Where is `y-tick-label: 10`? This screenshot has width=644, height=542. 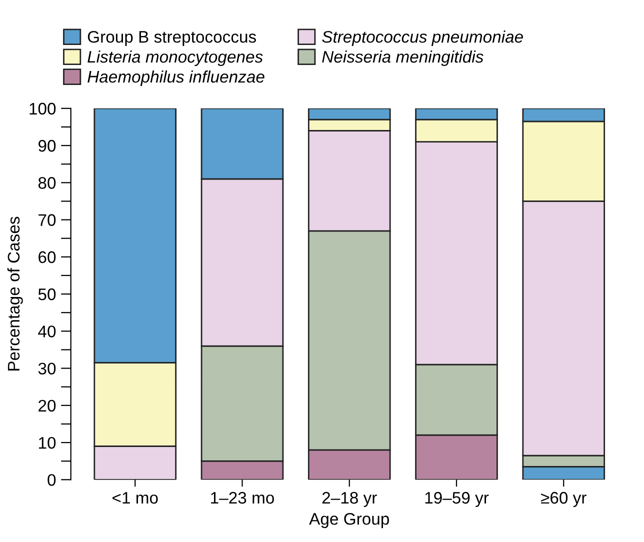
y-tick-label: 10 is located at coordinates (47, 442).